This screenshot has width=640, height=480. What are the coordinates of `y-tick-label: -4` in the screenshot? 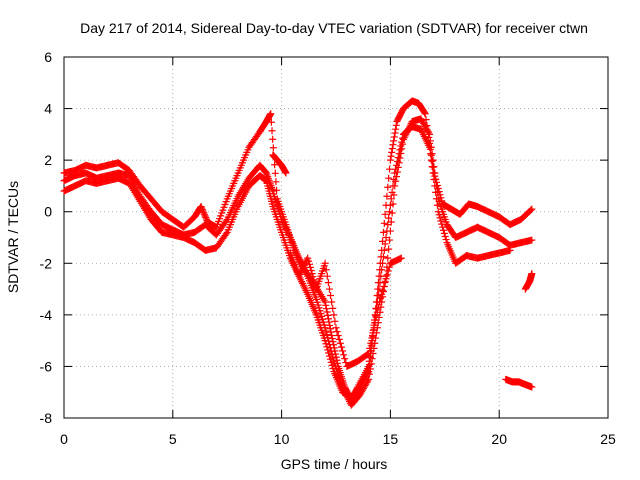 It's located at (46, 315).